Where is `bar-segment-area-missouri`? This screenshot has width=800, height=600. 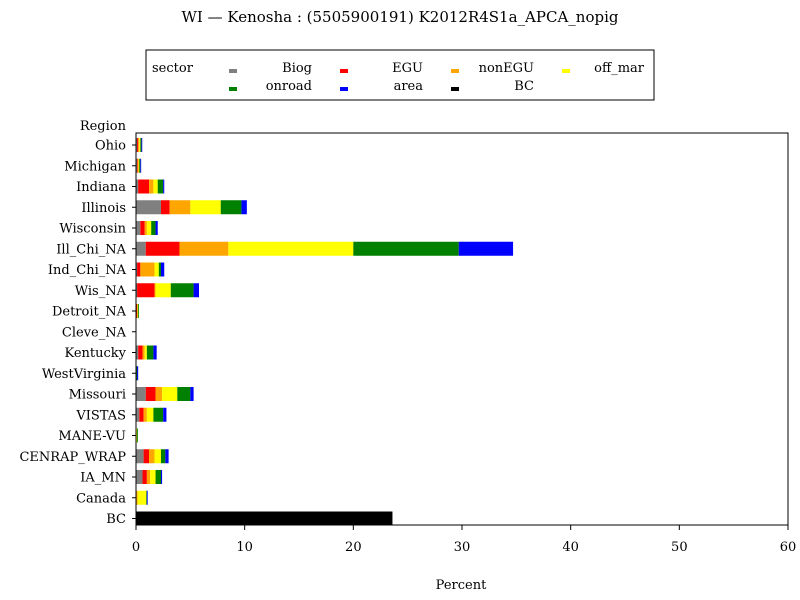
bar-segment-area-missouri is located at coordinates (192, 394).